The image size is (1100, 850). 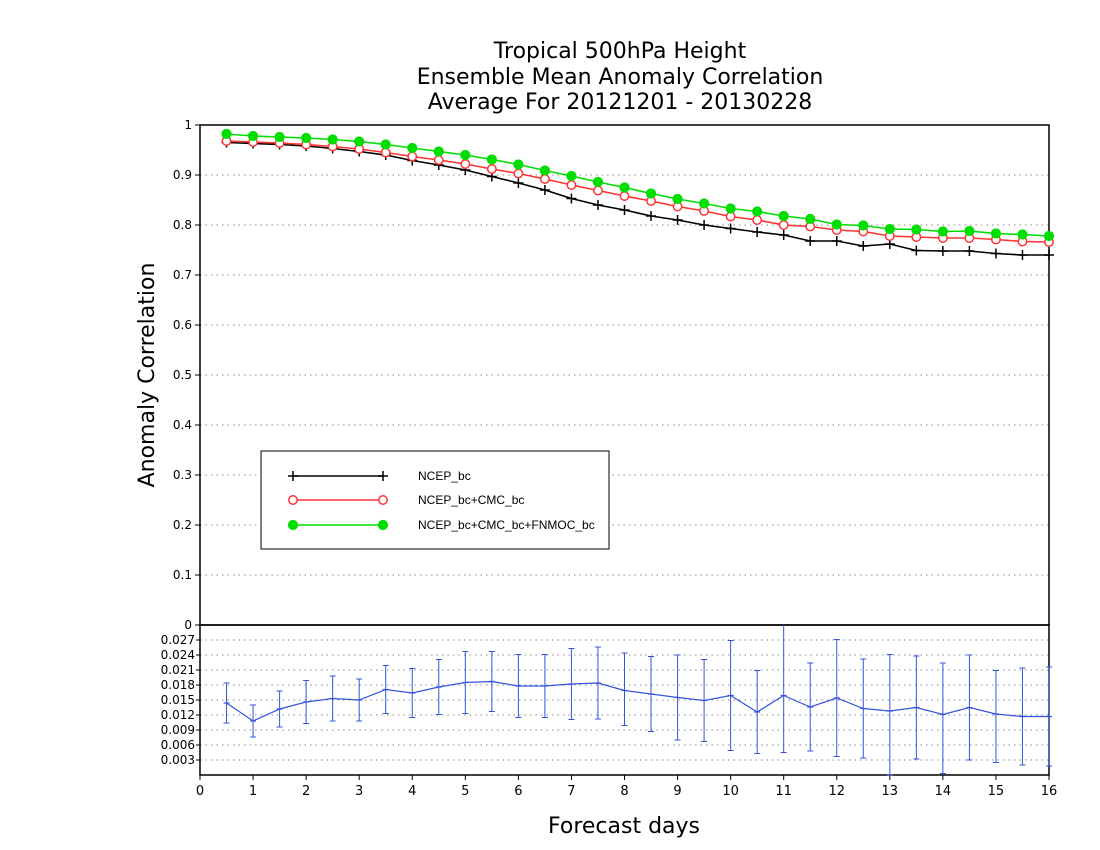 I want to click on x-tick-label: 15, so click(x=996, y=791).